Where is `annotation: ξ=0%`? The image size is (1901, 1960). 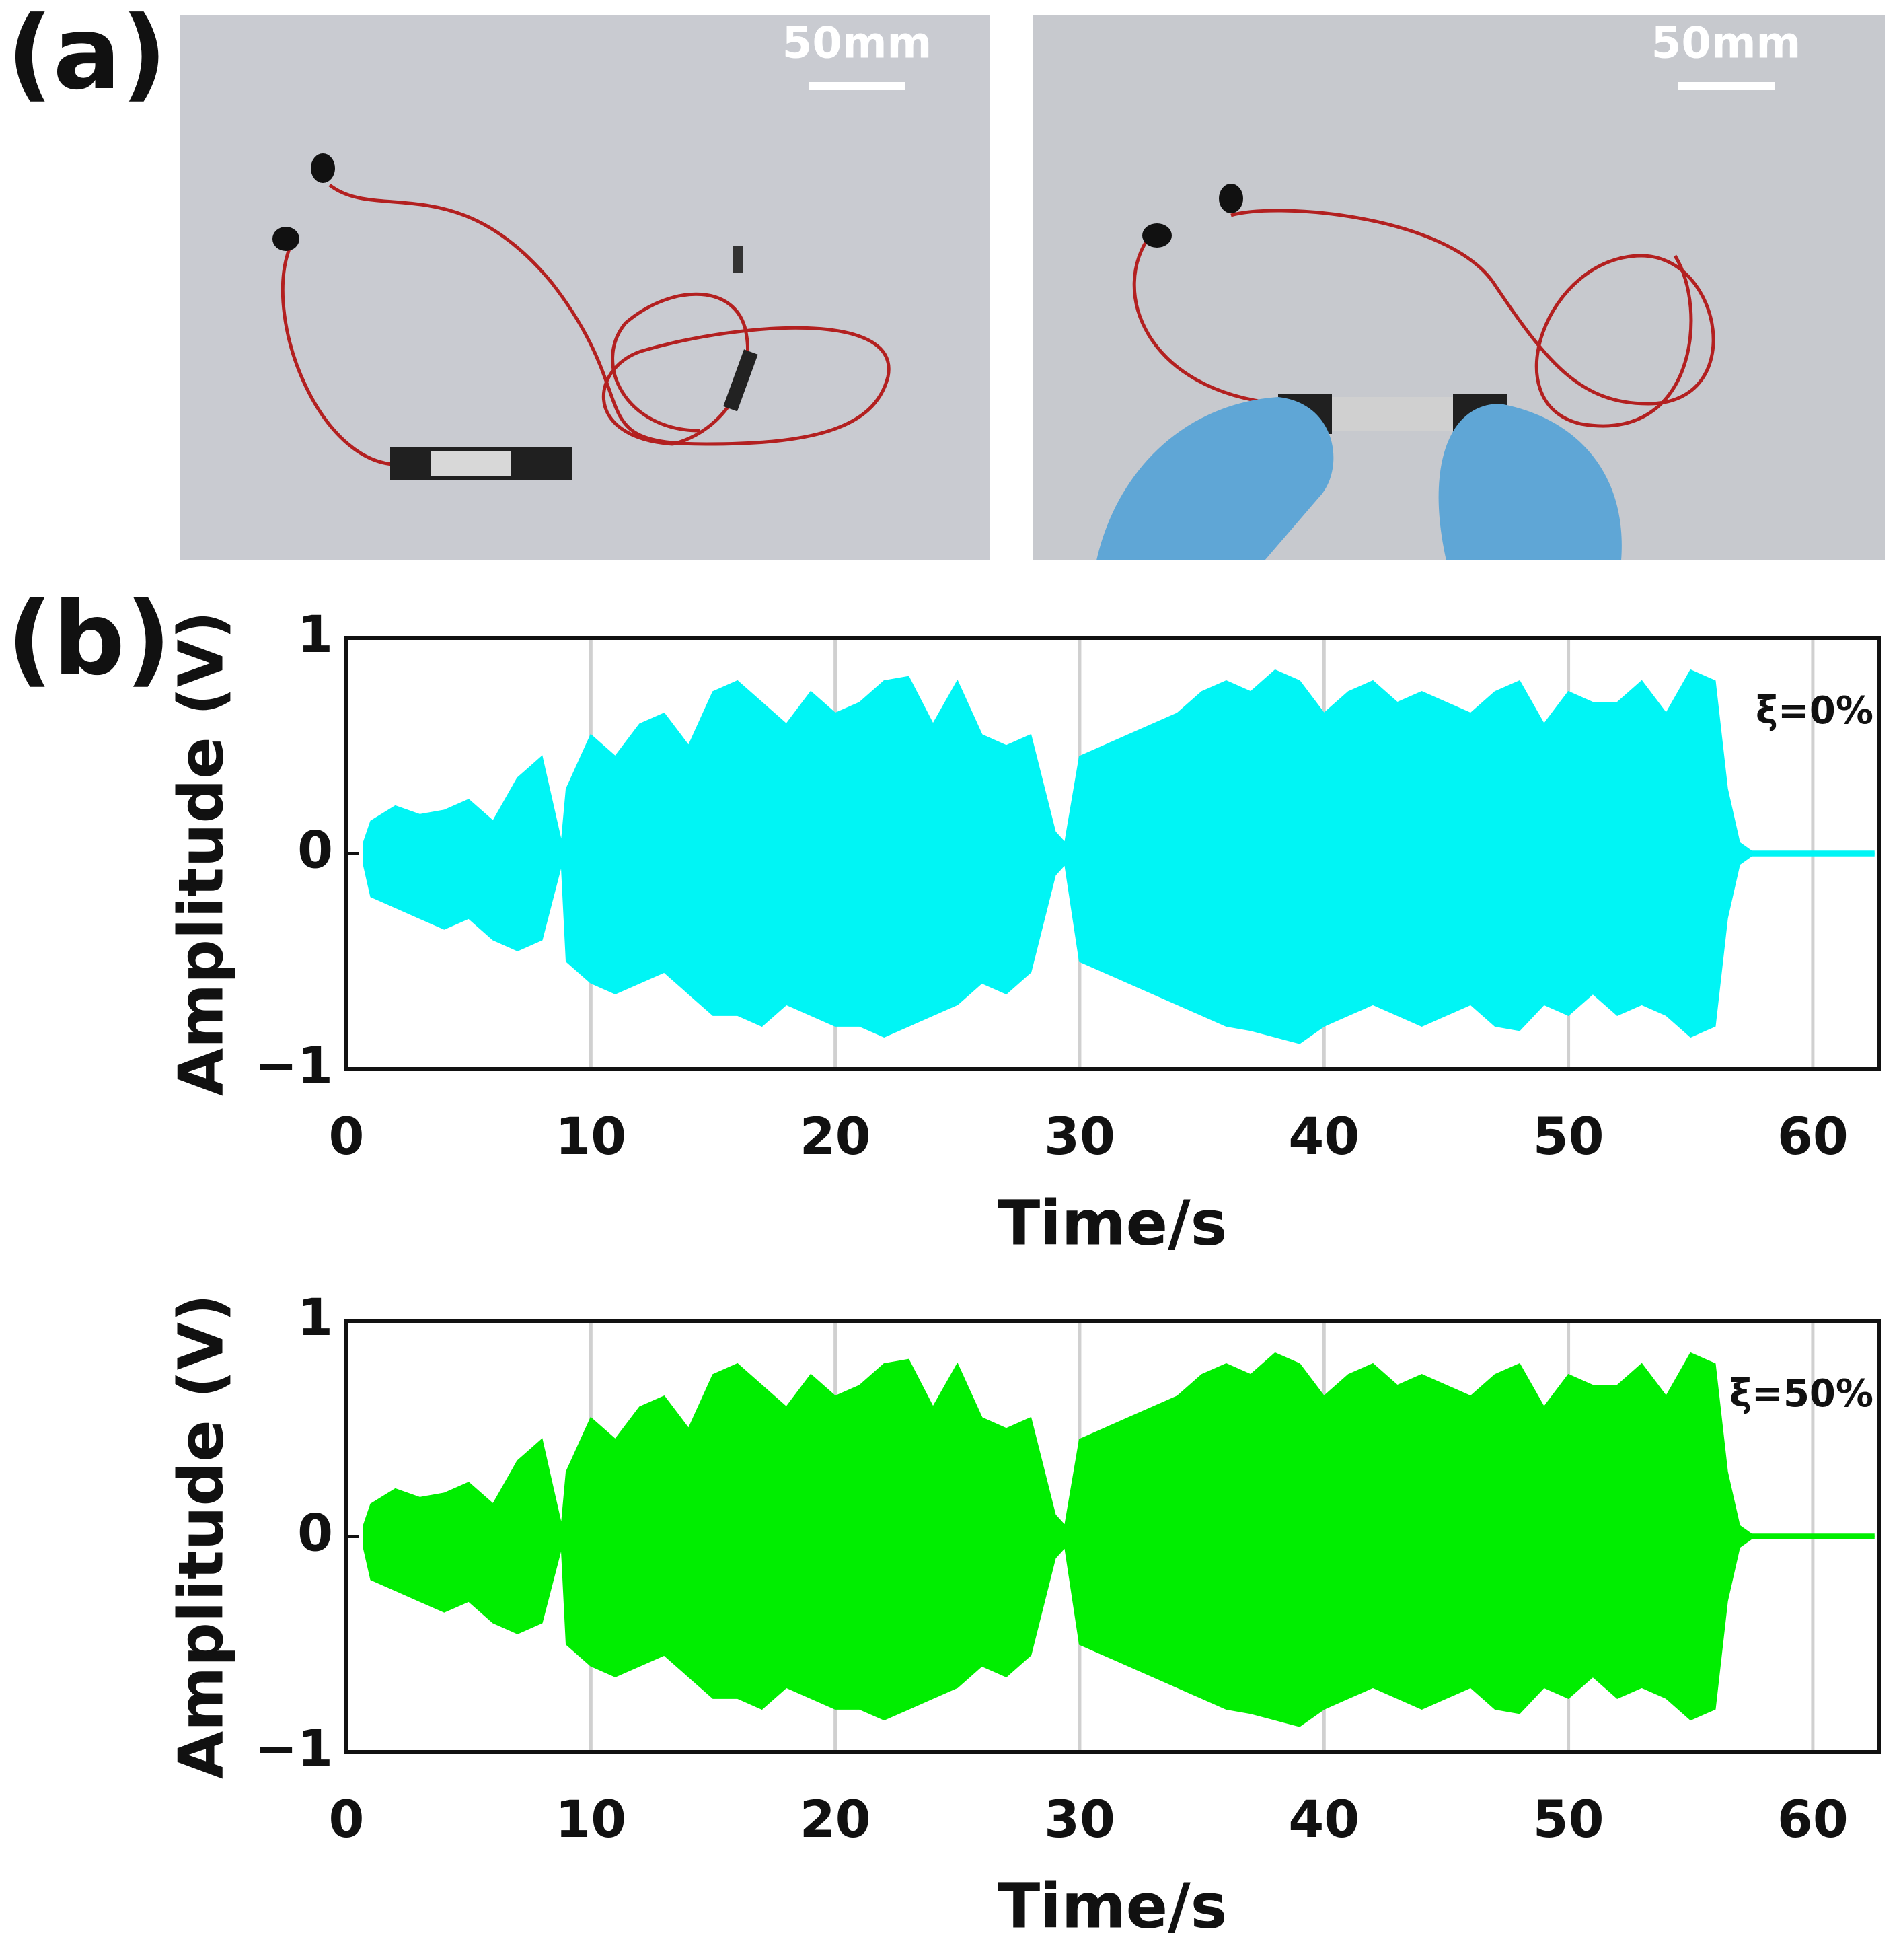
annotation: ξ=0% is located at coordinates (1814, 711).